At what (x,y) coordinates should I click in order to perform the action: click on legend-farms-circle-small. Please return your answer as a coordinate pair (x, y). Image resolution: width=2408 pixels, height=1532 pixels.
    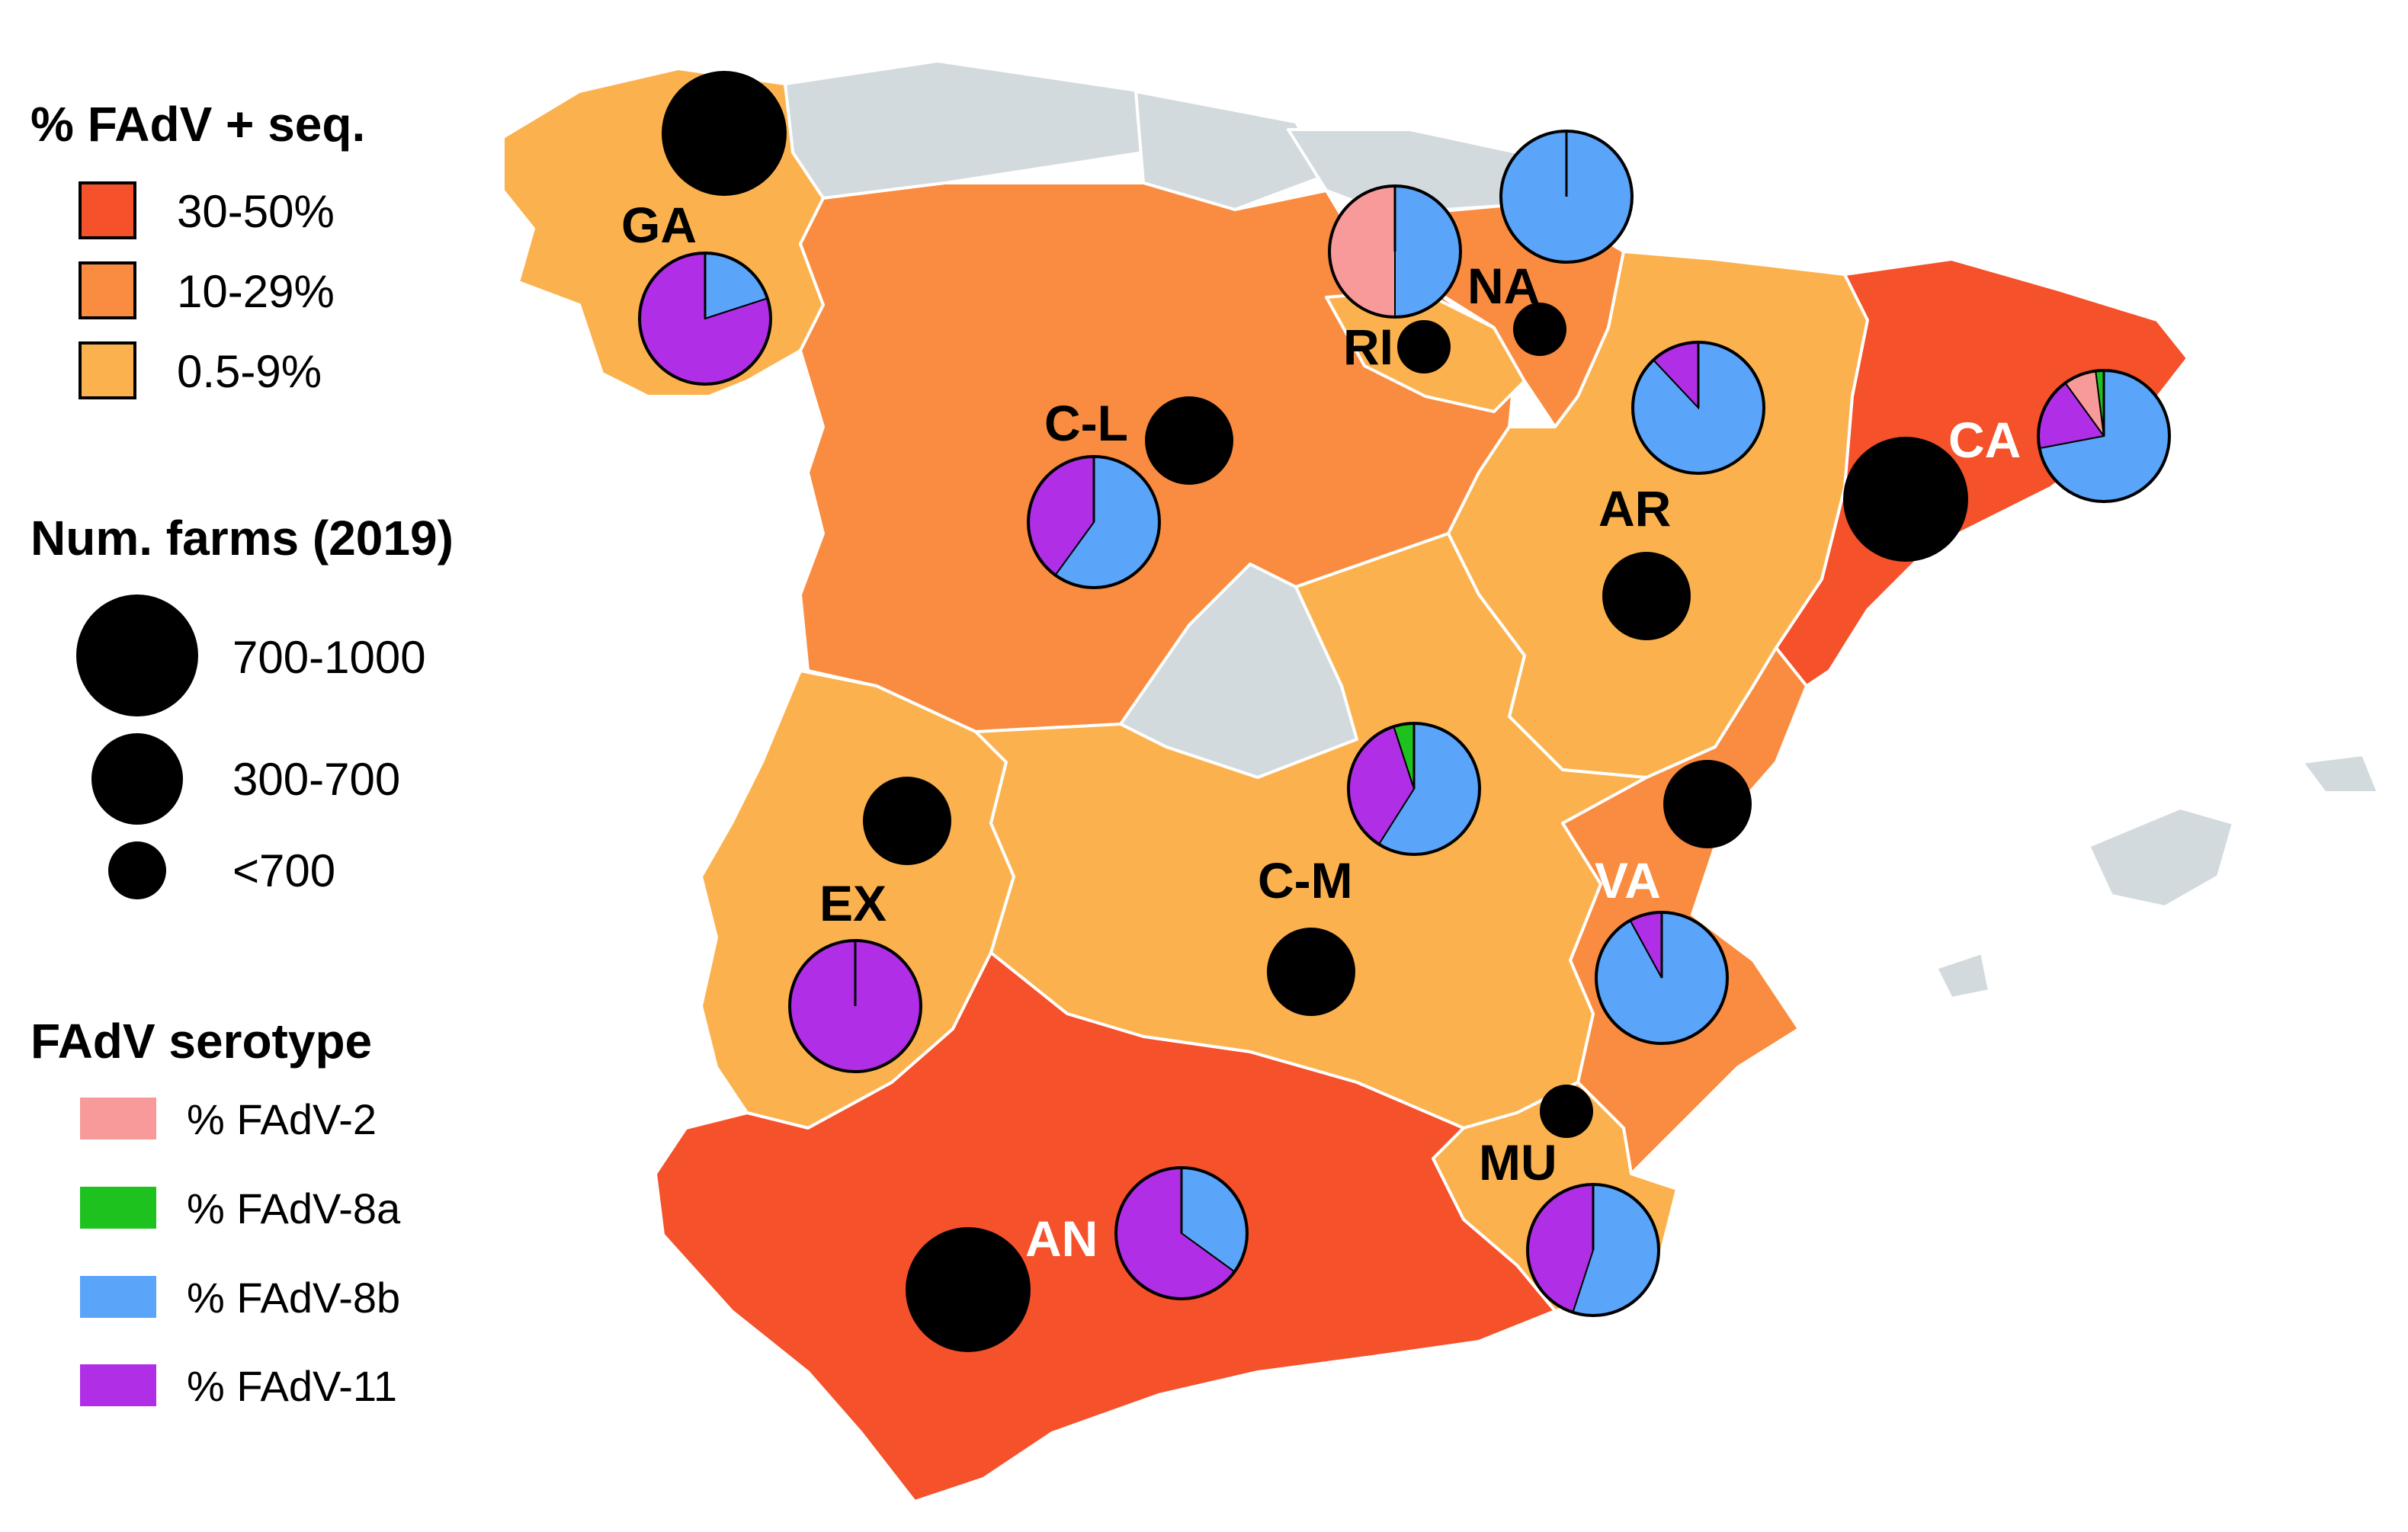
    Looking at the image, I should click on (137, 870).